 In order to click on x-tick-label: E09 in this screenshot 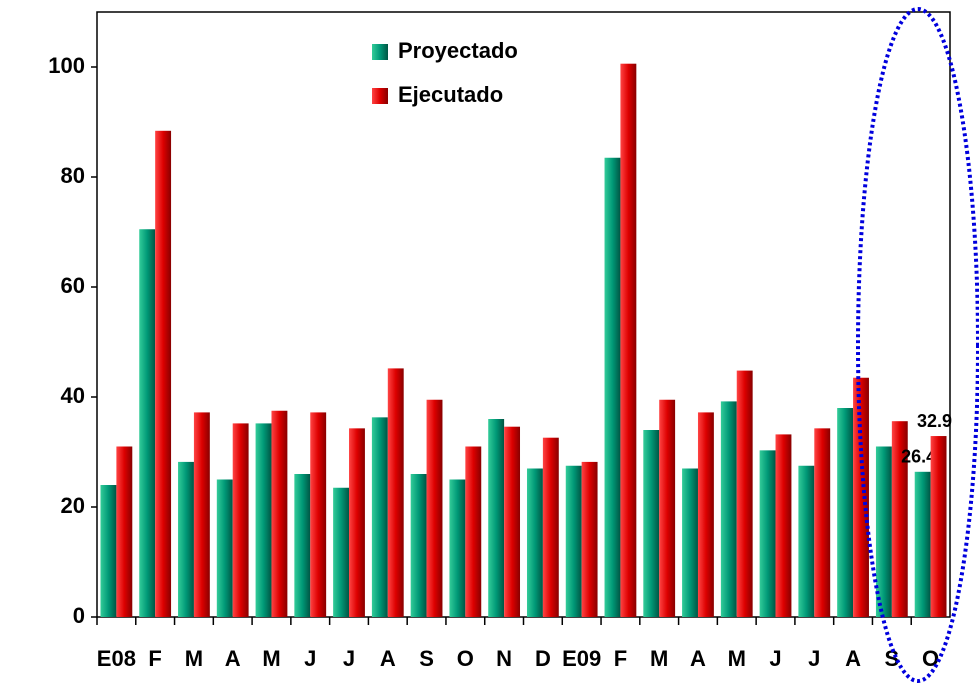, I will do `click(581, 658)`.